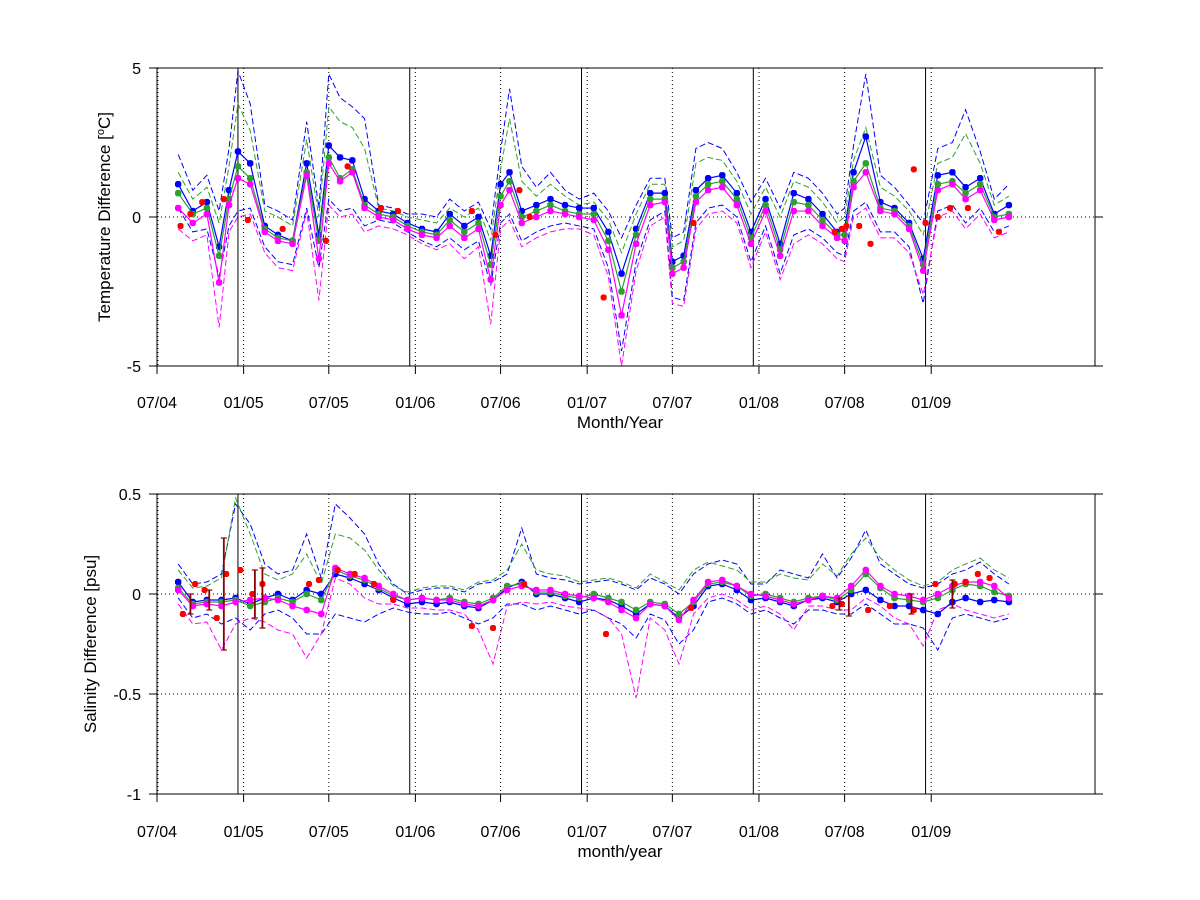  Describe the element at coordinates (136, 595) in the screenshot. I see `y-tick-label: 0` at that location.